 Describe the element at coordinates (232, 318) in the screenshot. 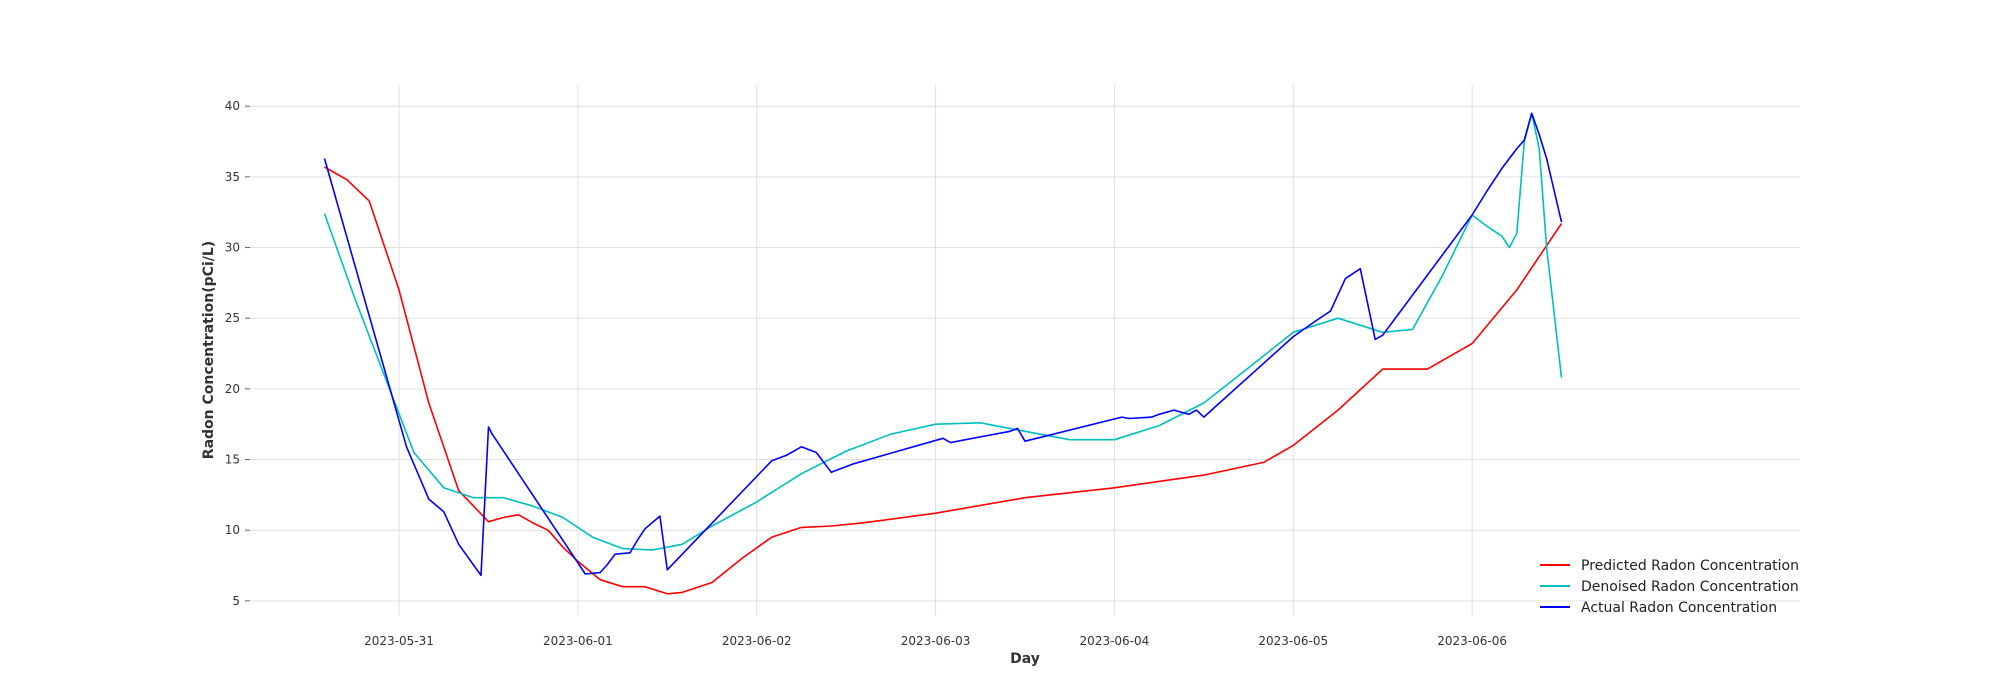

I see `y-tick-label: 25` at that location.